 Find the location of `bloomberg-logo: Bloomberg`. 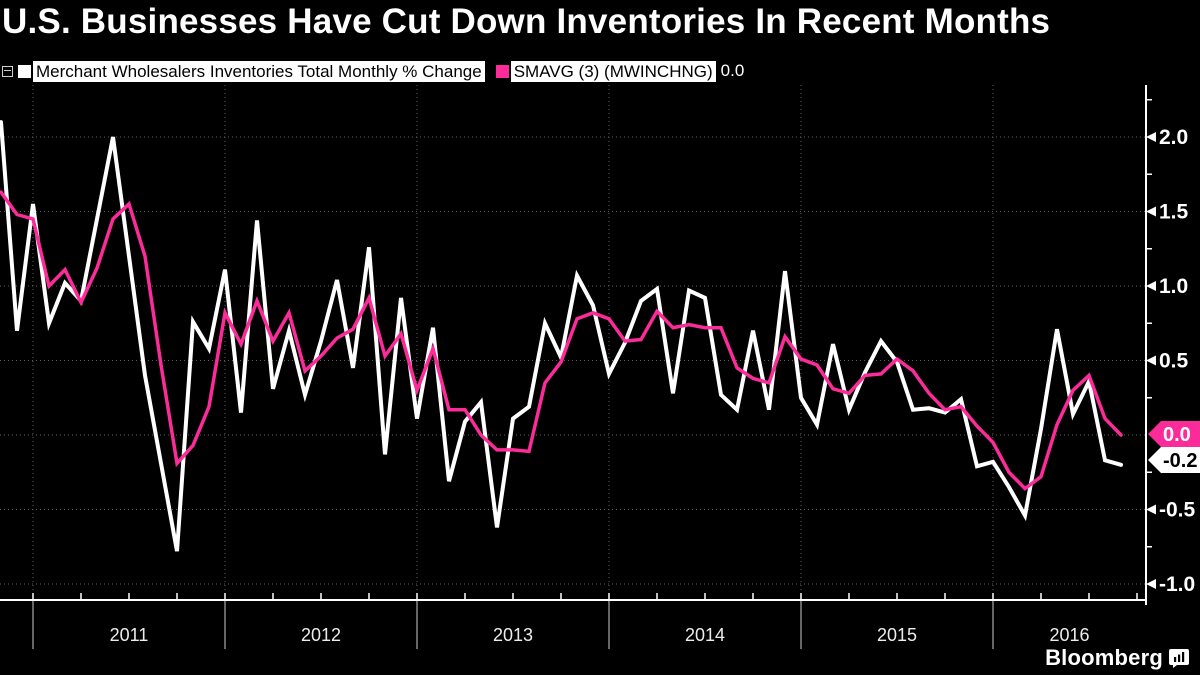

bloomberg-logo: Bloomberg is located at coordinates (1117, 658).